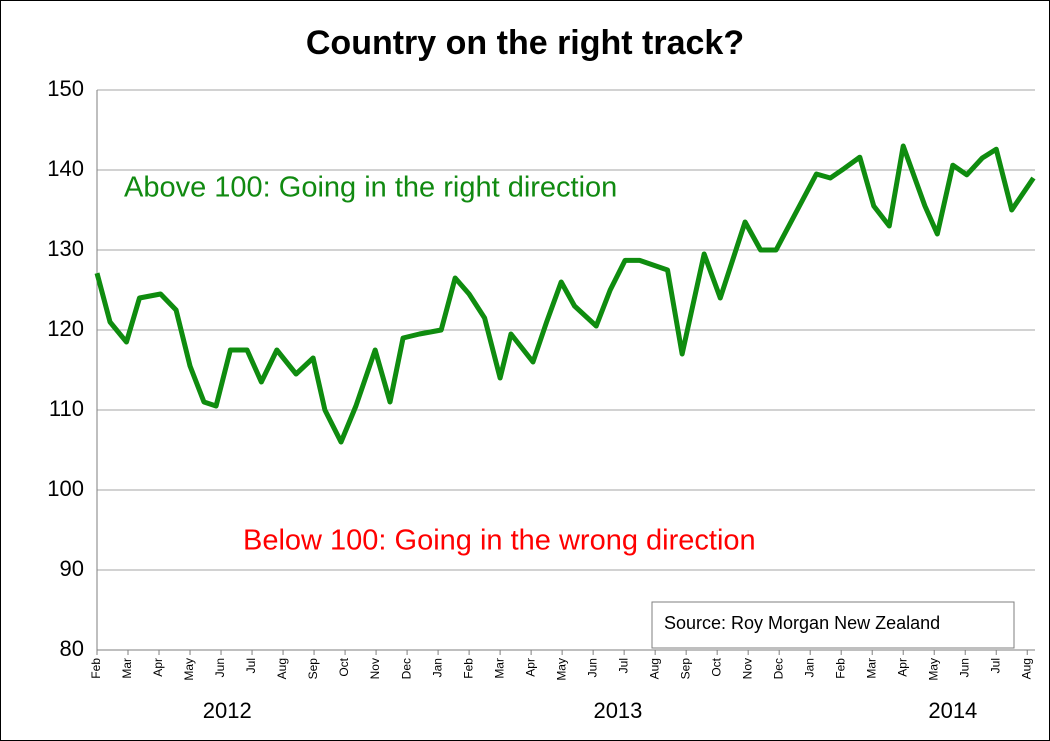 The height and width of the screenshot is (741, 1050). Describe the element at coordinates (65, 168) in the screenshot. I see `y-tick-label: 140` at that location.